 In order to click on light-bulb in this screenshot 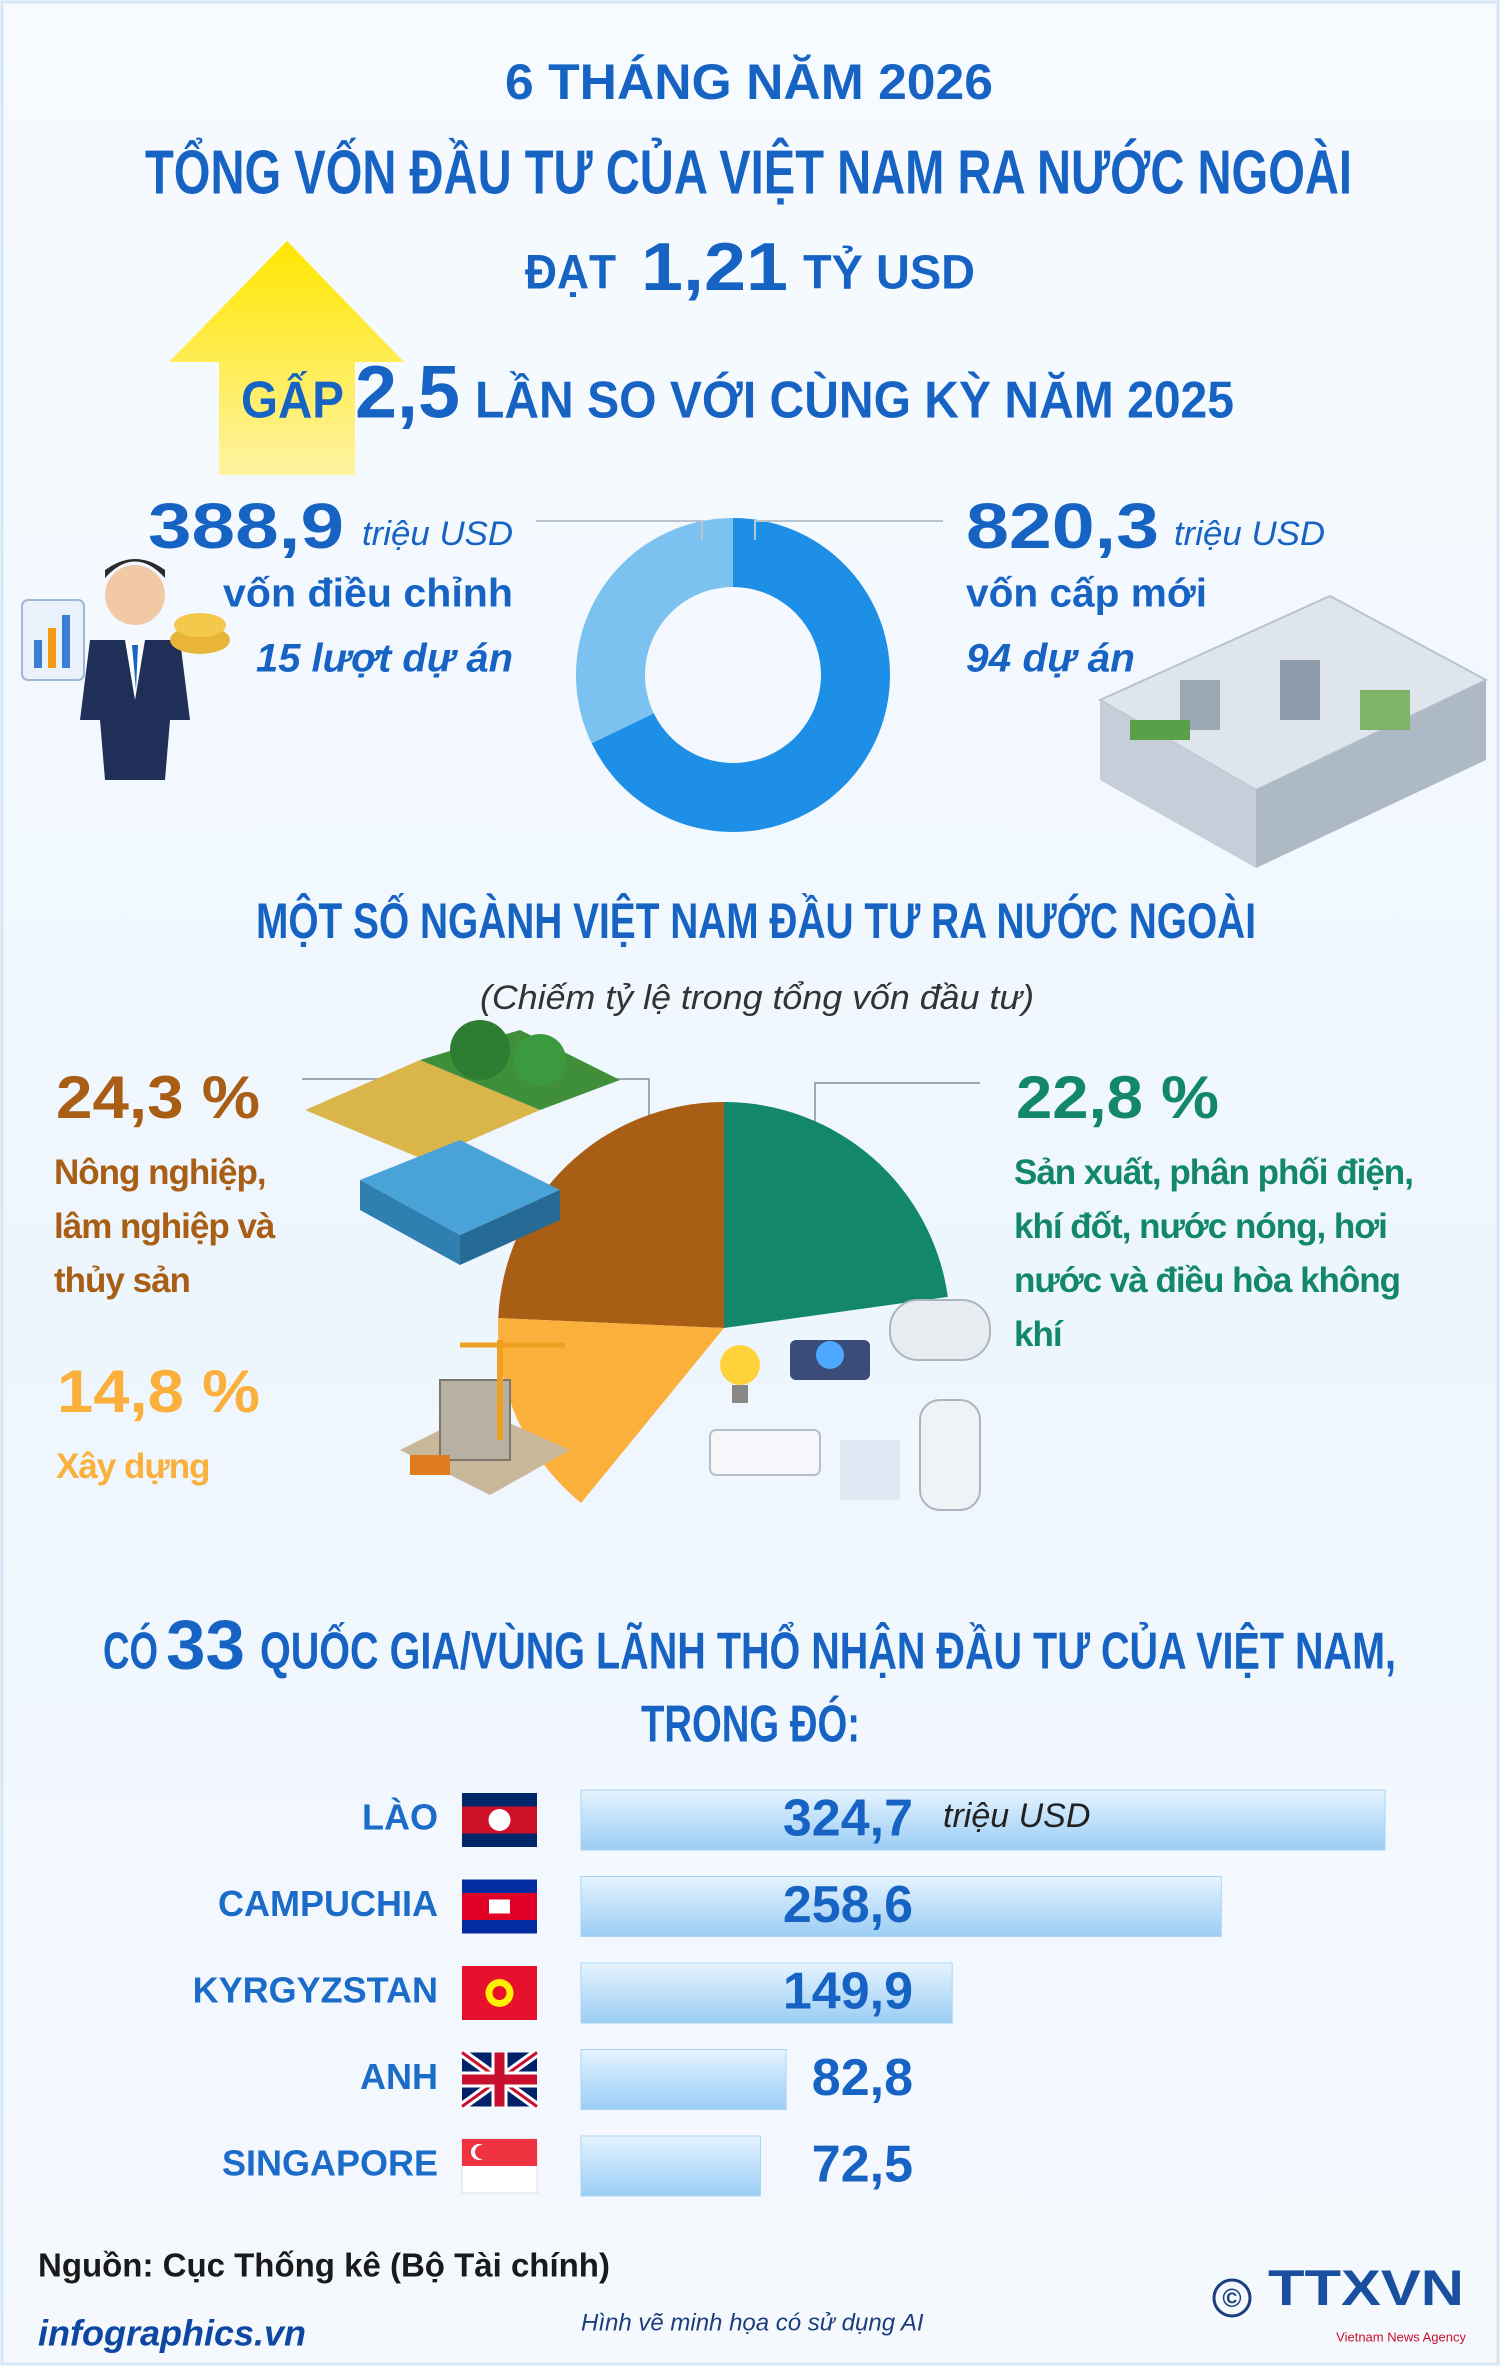, I will do `click(740, 1365)`.